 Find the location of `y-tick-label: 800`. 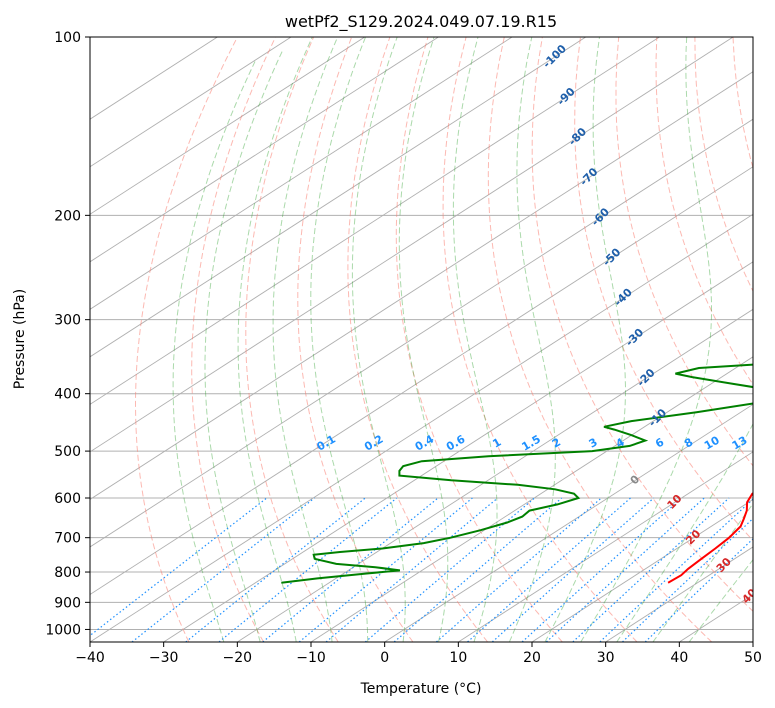

y-tick-label: 800 is located at coordinates (67, 573).